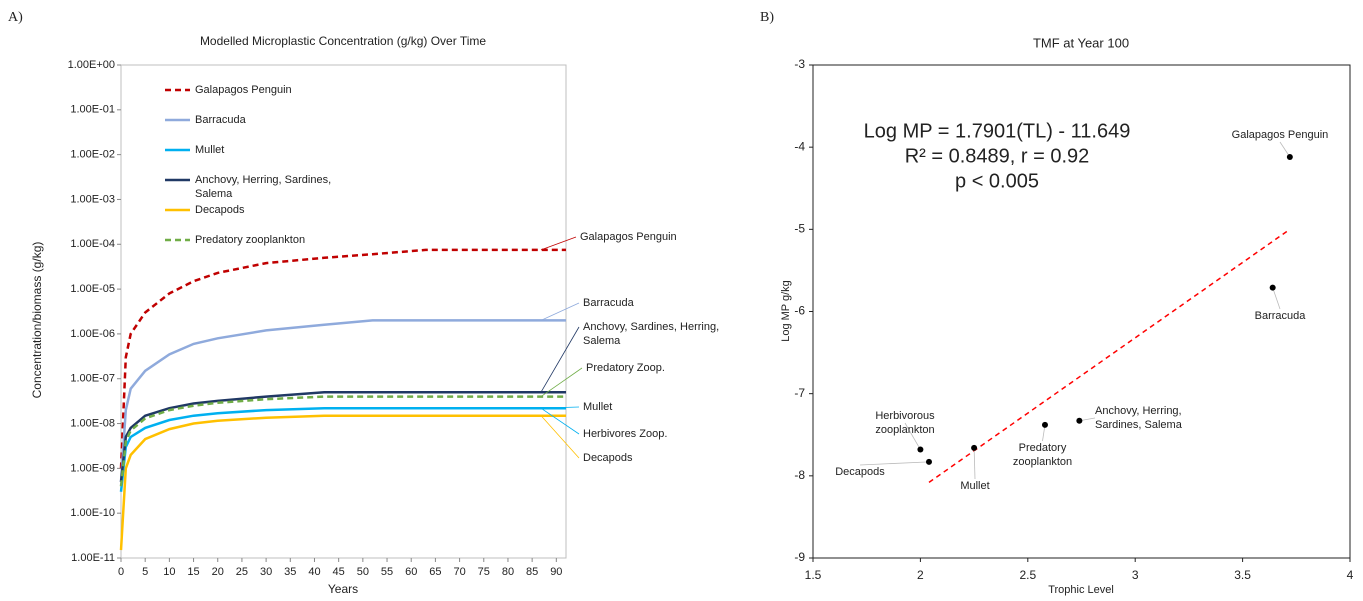 The image size is (1363, 601). I want to click on x-tick-label: 3.5, so click(1242, 575).